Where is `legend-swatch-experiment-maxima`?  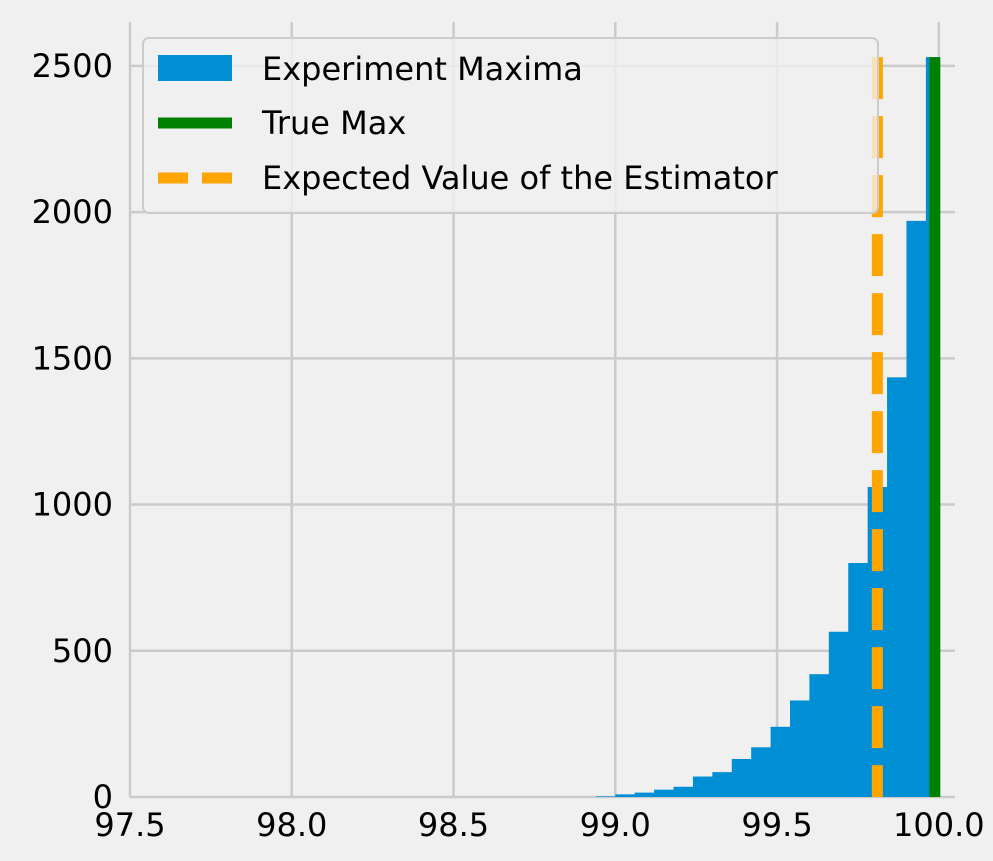 legend-swatch-experiment-maxima is located at coordinates (195, 68).